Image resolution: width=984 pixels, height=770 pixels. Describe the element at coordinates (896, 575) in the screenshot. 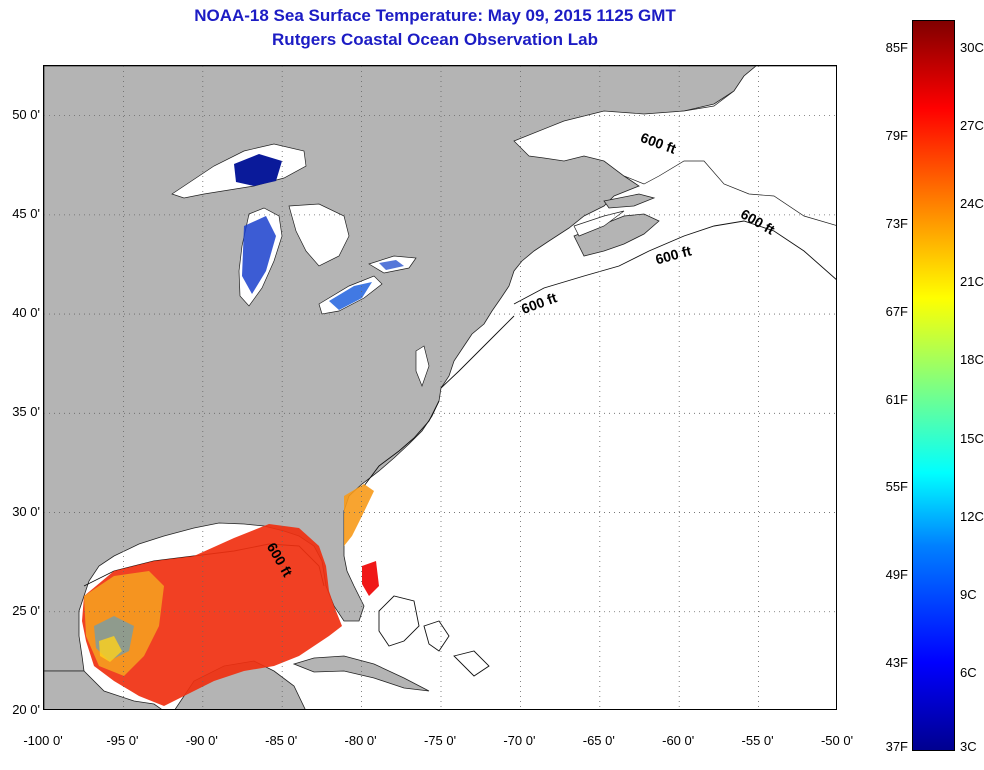

I see `colorbar-f-label: 49F` at that location.